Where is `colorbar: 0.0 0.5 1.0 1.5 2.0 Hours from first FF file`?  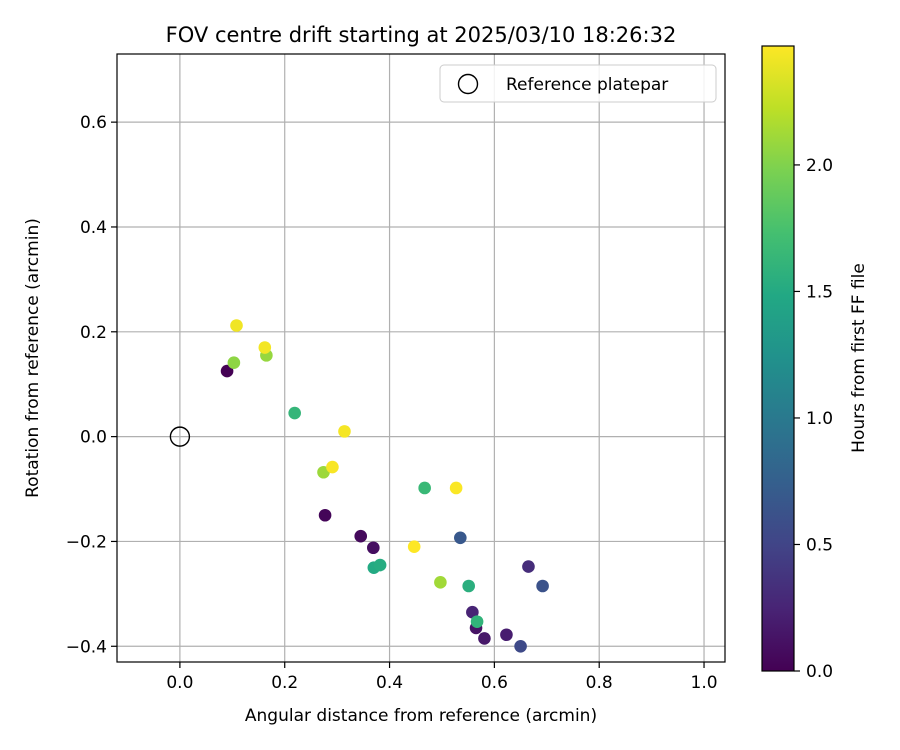 colorbar: 0.0 0.5 1.0 1.5 2.0 Hours from first FF file is located at coordinates (815, 363).